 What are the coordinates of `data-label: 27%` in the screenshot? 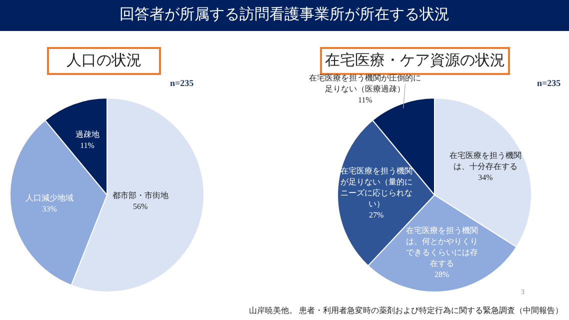 It's located at (376, 215).